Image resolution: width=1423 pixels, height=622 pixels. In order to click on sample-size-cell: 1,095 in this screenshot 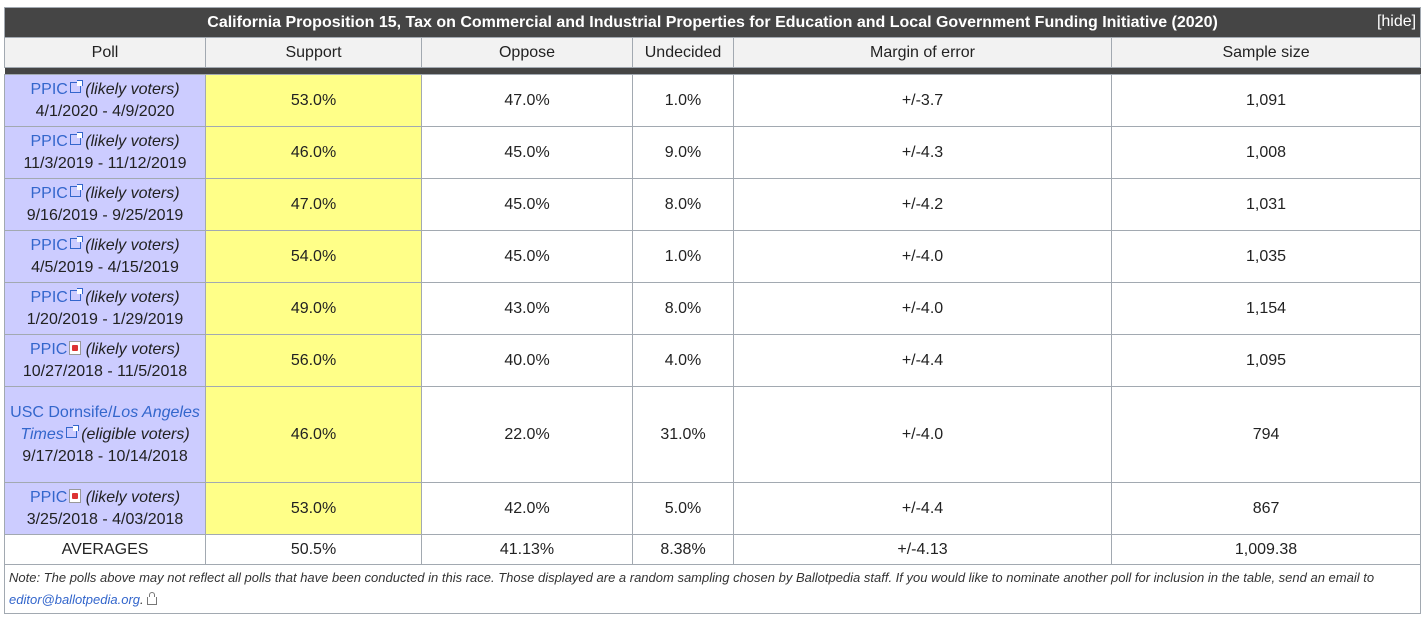, I will do `click(1266, 360)`.